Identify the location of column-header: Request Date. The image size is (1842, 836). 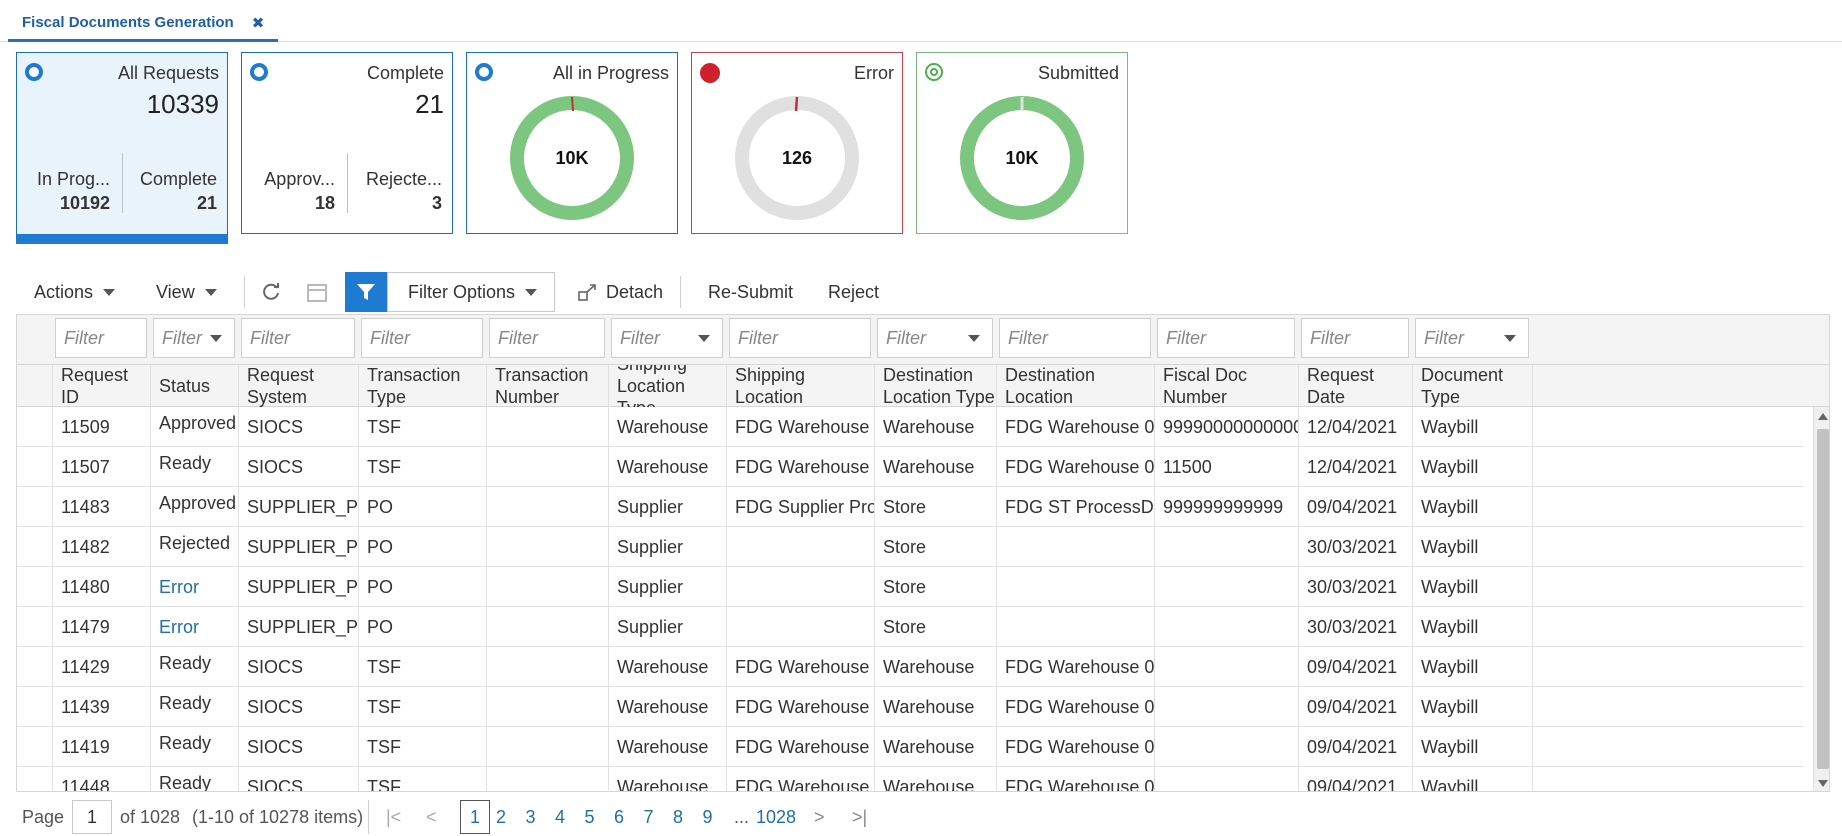
(1356, 386).